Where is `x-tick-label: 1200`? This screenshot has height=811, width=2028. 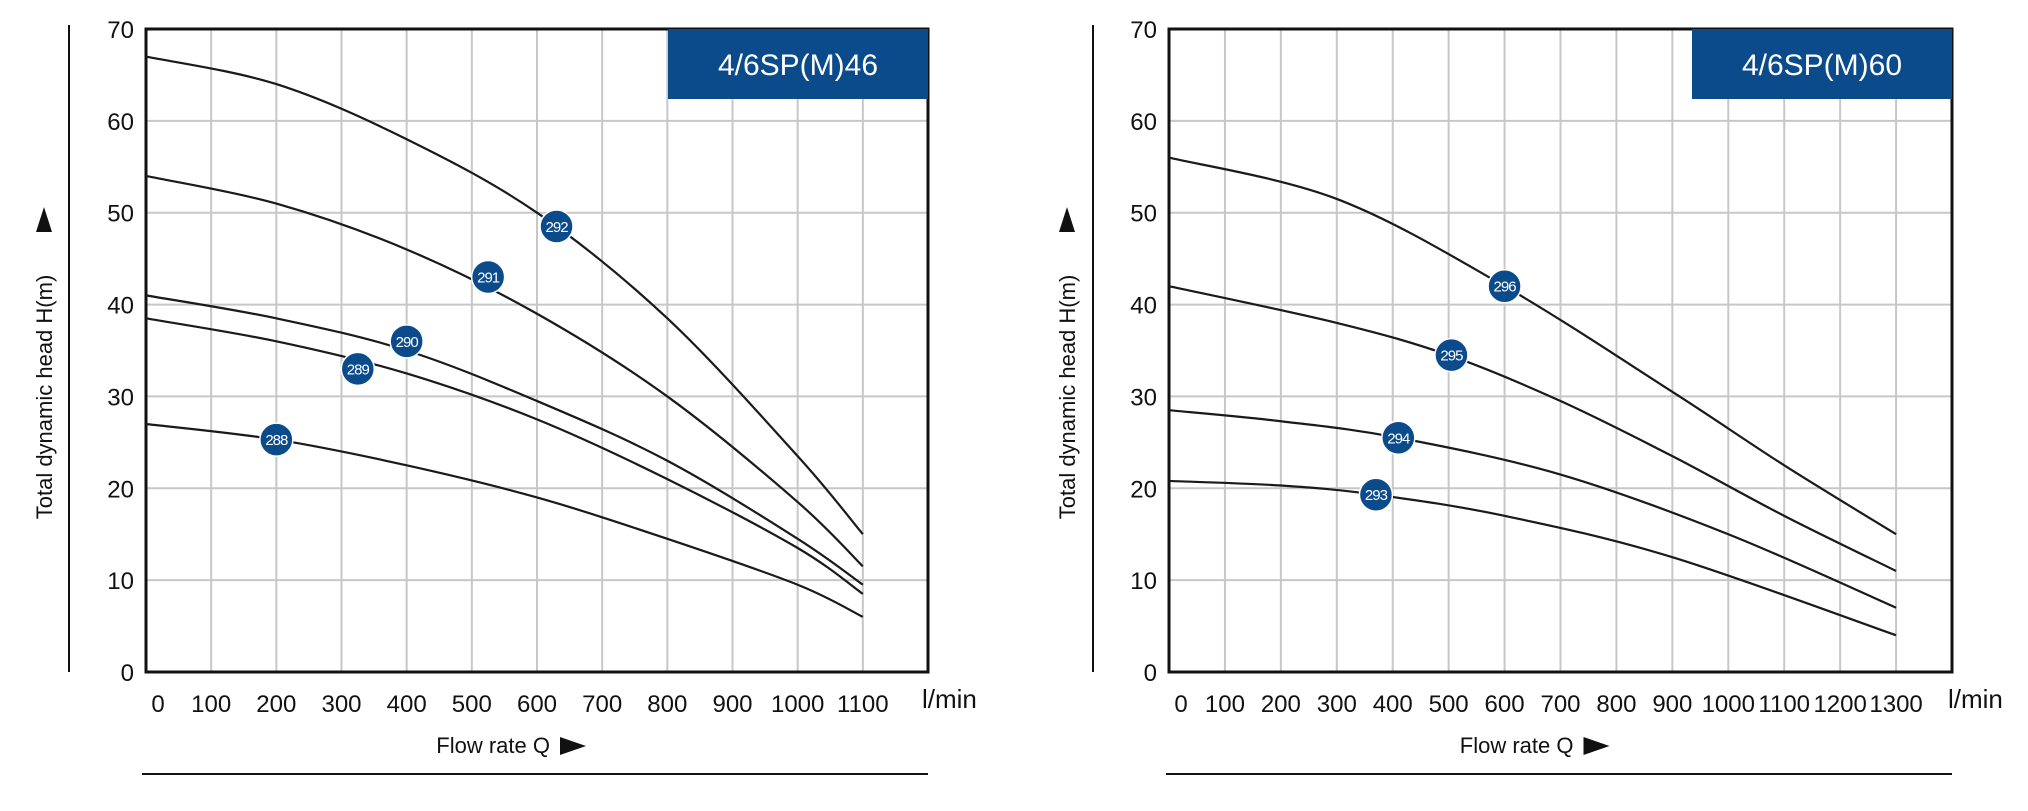
x-tick-label: 1200 is located at coordinates (1839, 704).